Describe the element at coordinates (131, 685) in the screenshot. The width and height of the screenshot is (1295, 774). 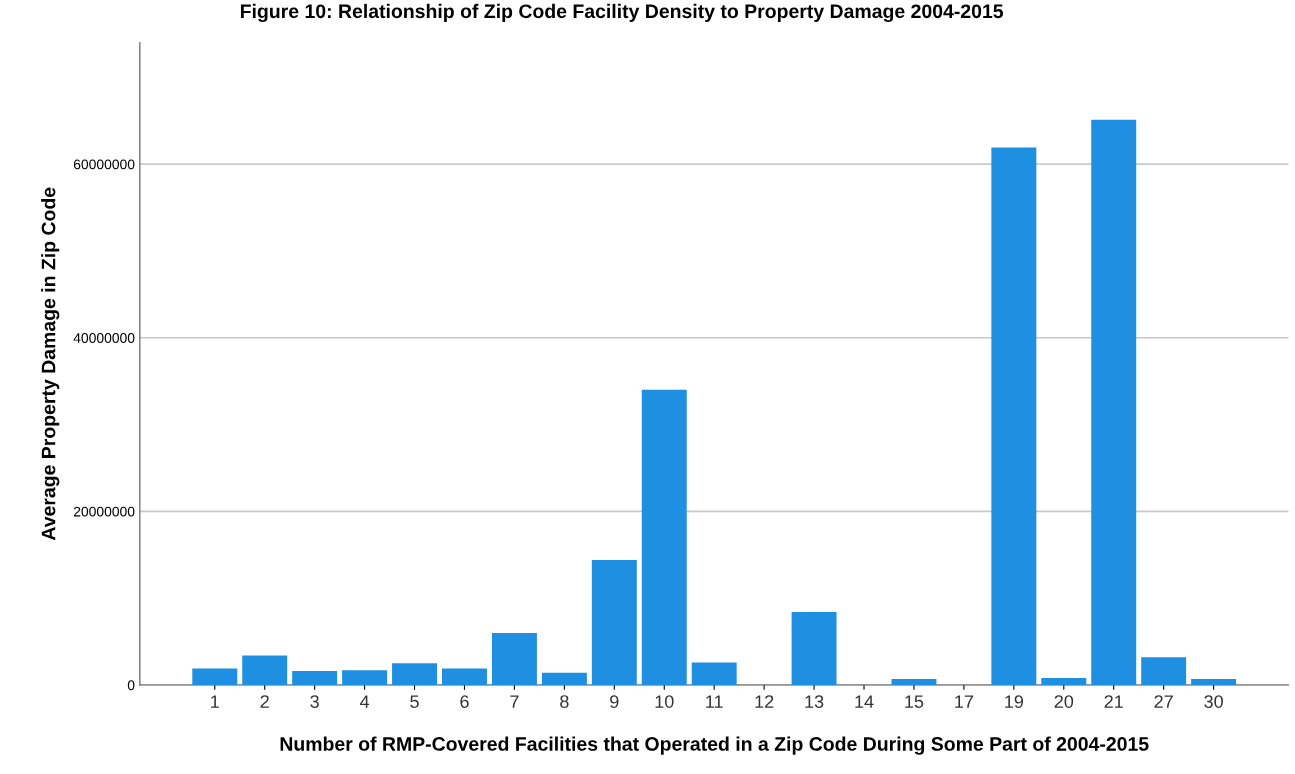
I see `y-tick-label: 0` at that location.